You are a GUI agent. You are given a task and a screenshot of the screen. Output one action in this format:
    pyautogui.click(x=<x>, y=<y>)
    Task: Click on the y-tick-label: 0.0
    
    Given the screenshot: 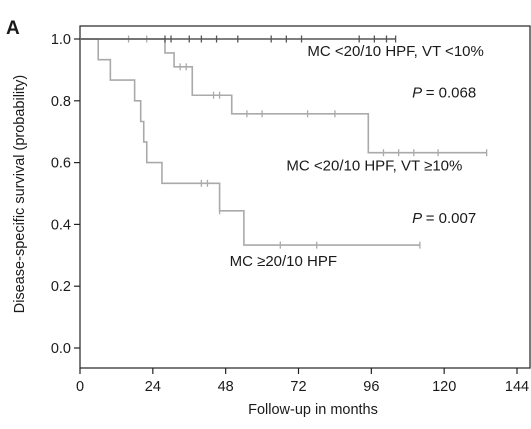 What is the action you would take?
    pyautogui.click(x=61, y=349)
    